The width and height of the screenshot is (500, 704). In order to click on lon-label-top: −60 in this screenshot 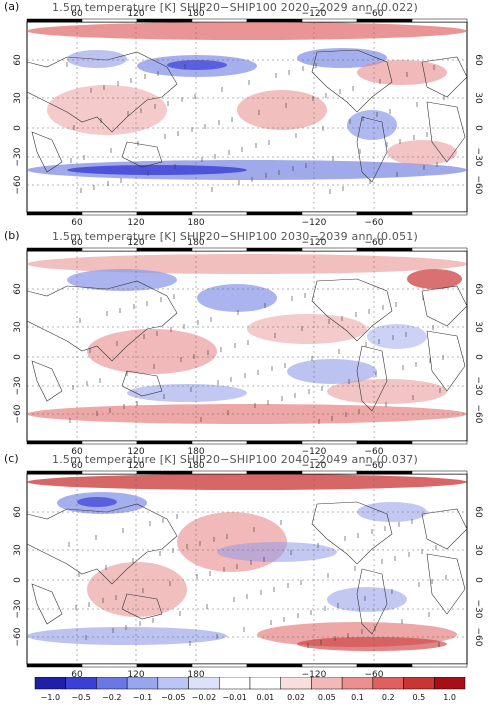, I will do `click(374, 14)`.